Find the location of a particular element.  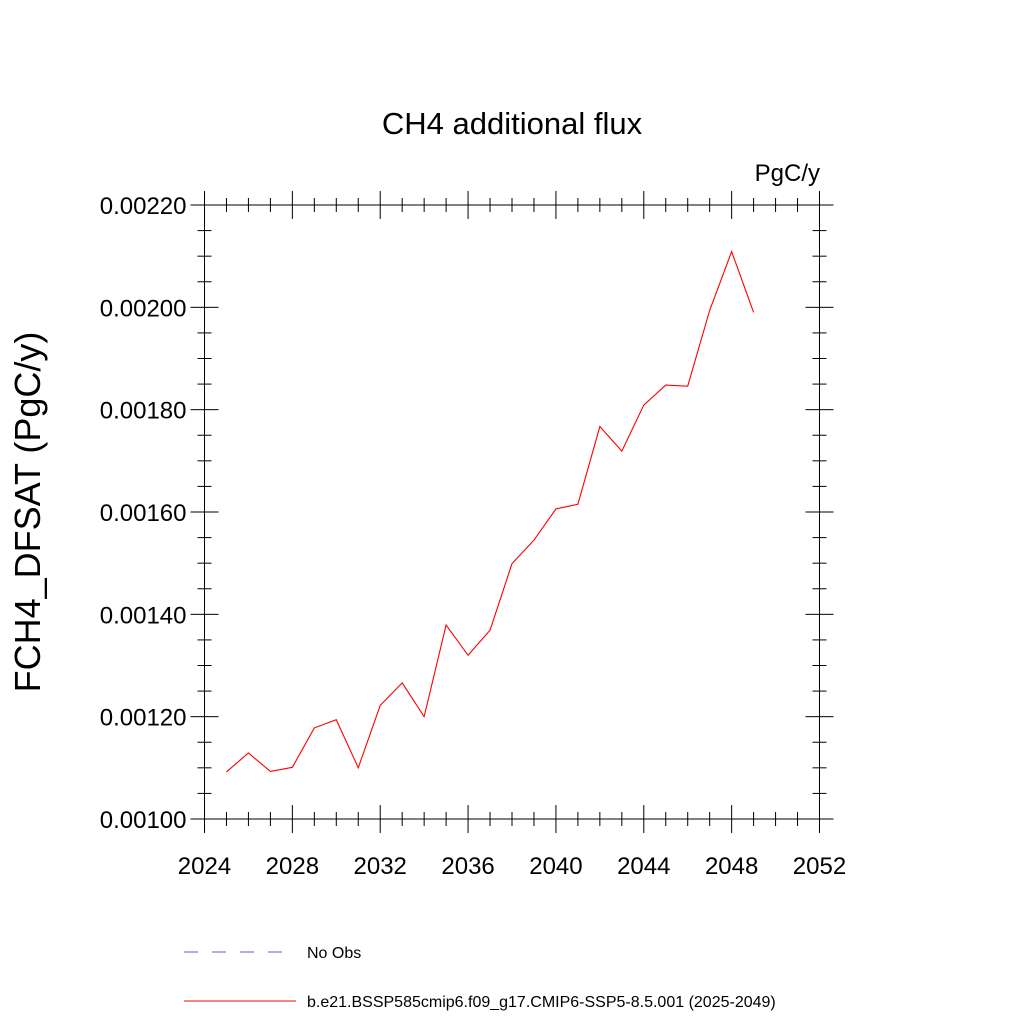

x-tick-label: 2052 is located at coordinates (819, 866).